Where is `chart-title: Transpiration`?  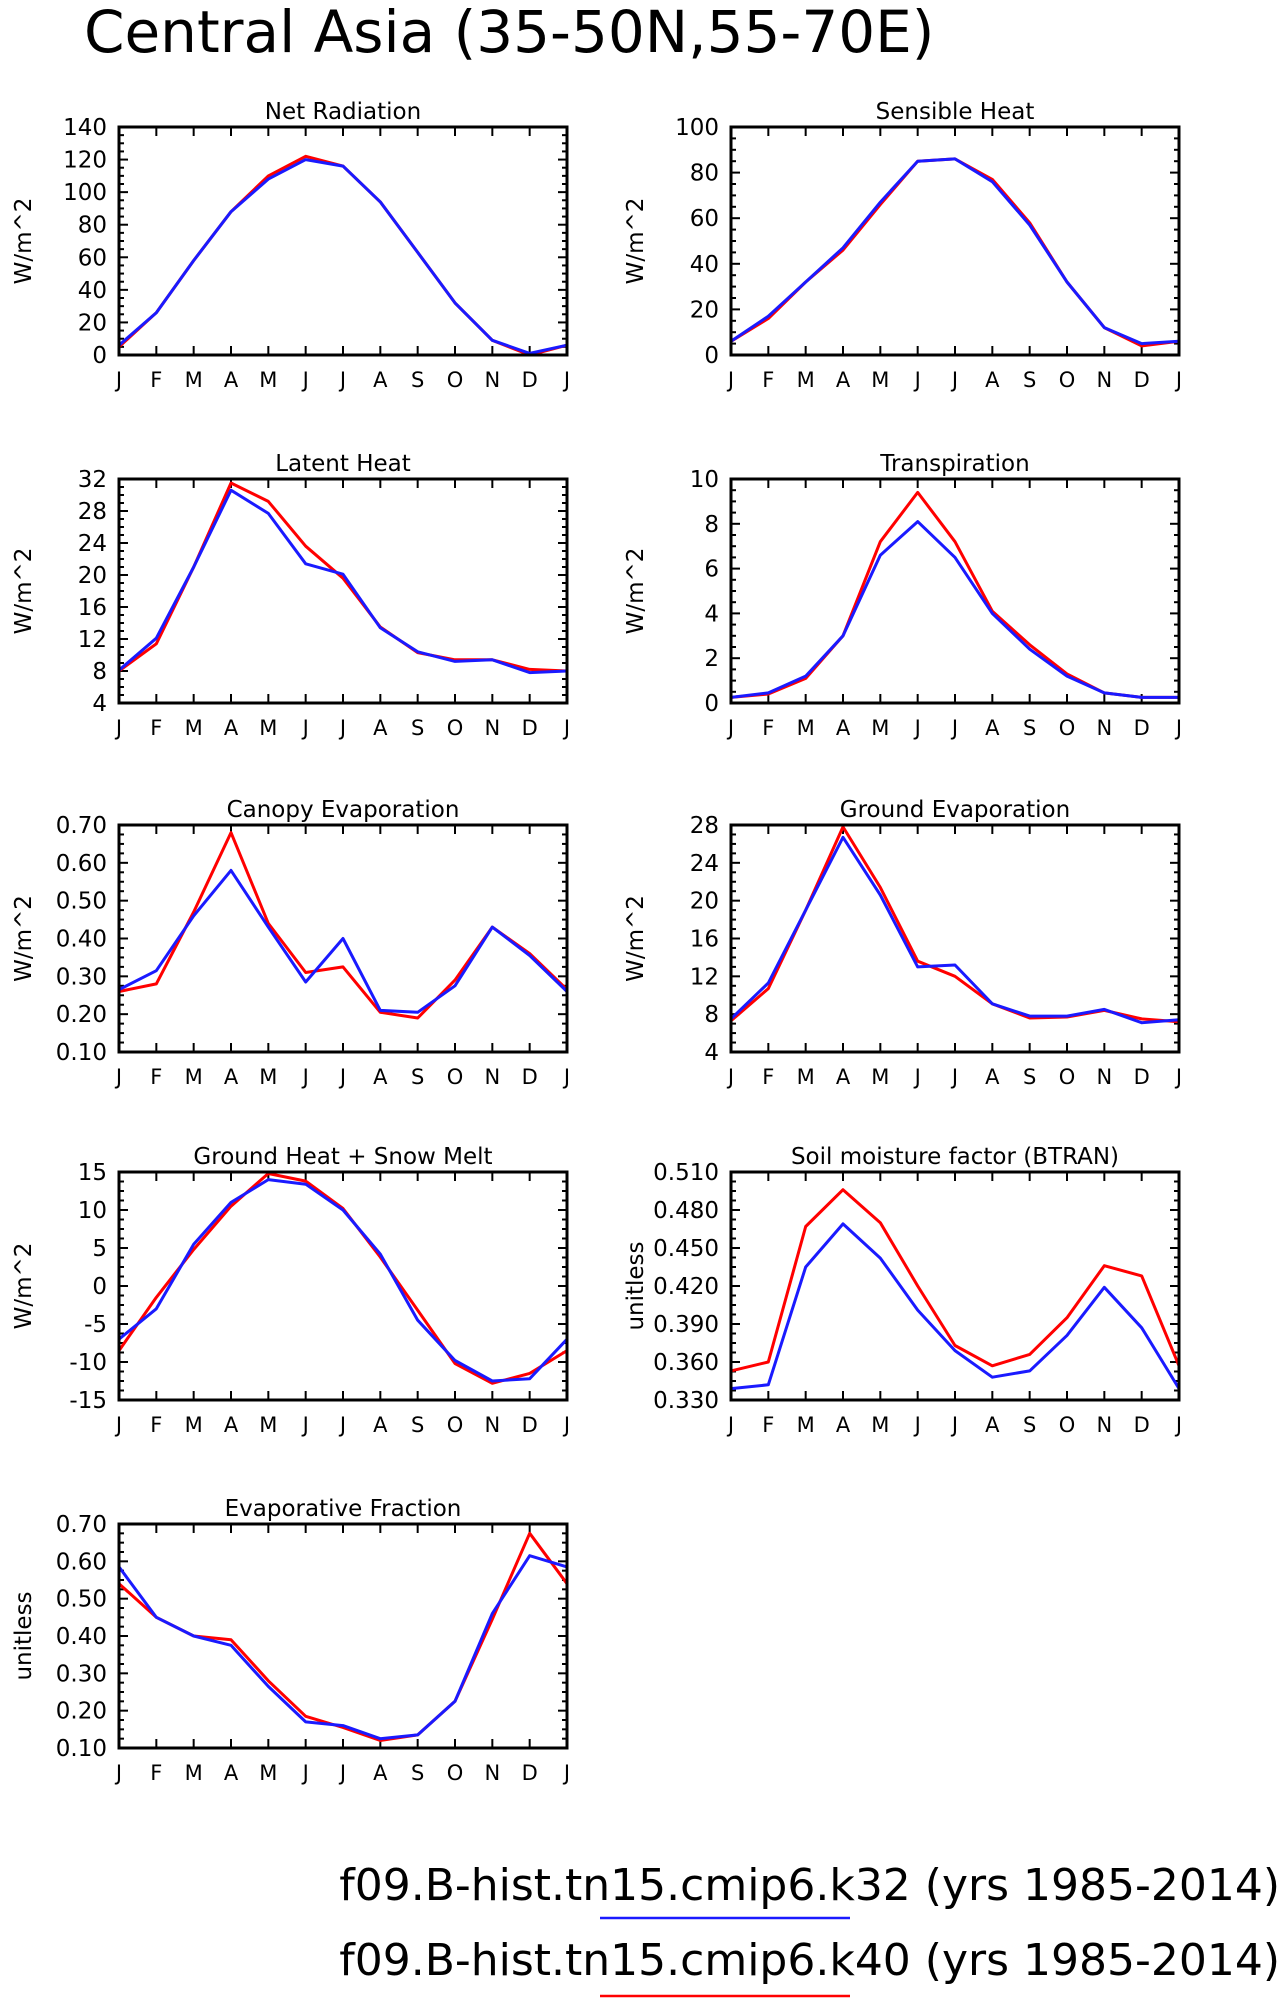
chart-title: Transpiration is located at coordinates (954, 464).